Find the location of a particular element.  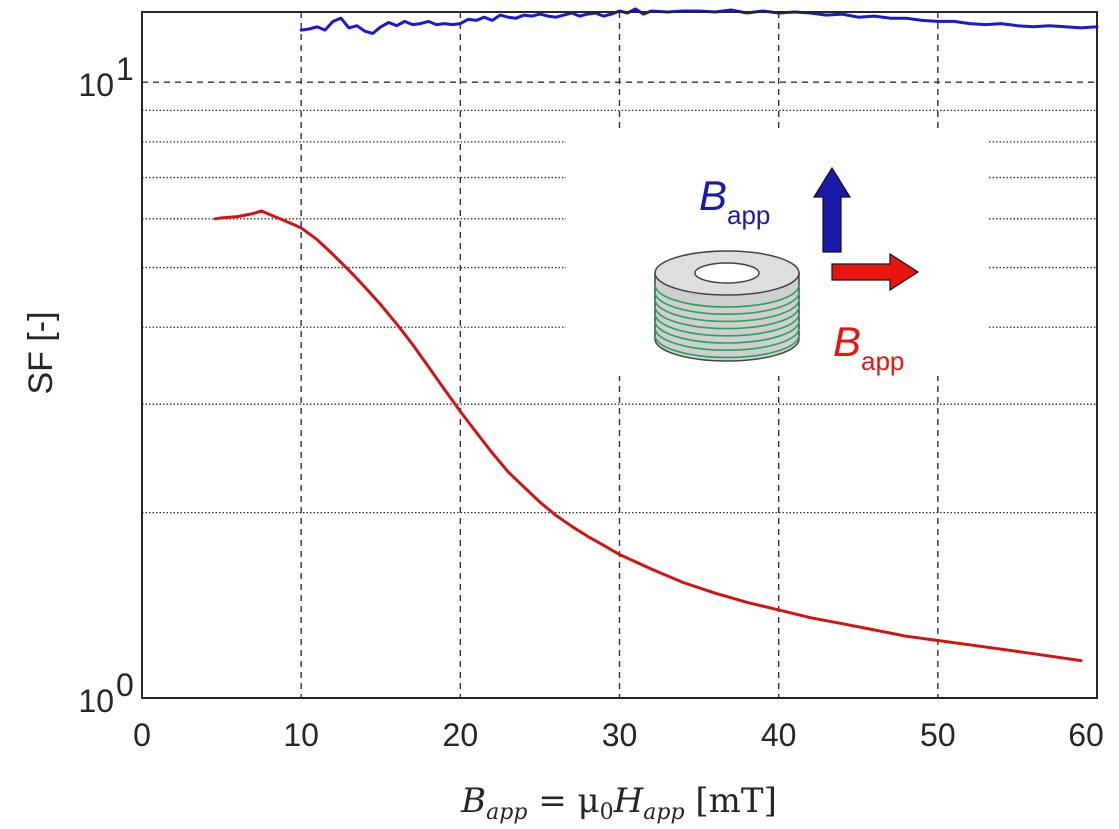

x-tick-label: 20 is located at coordinates (461, 735).